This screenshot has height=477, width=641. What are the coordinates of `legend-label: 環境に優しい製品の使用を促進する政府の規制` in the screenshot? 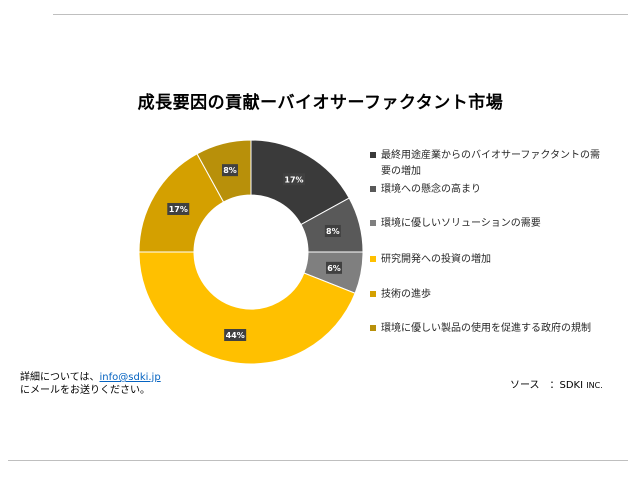 It's located at (486, 328).